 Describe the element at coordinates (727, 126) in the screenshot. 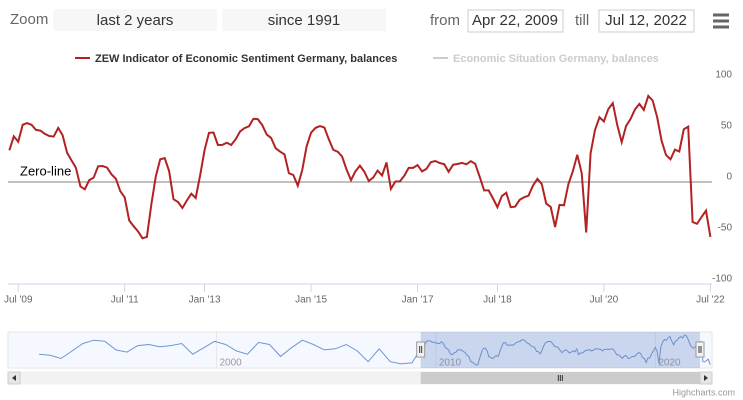

I see `y-tick-label: 50` at that location.